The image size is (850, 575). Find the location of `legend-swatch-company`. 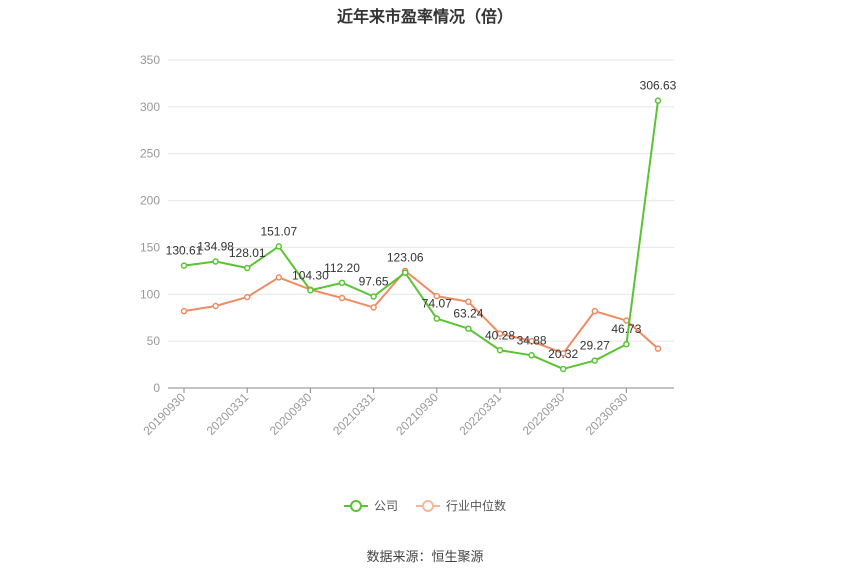

legend-swatch-company is located at coordinates (355, 505).